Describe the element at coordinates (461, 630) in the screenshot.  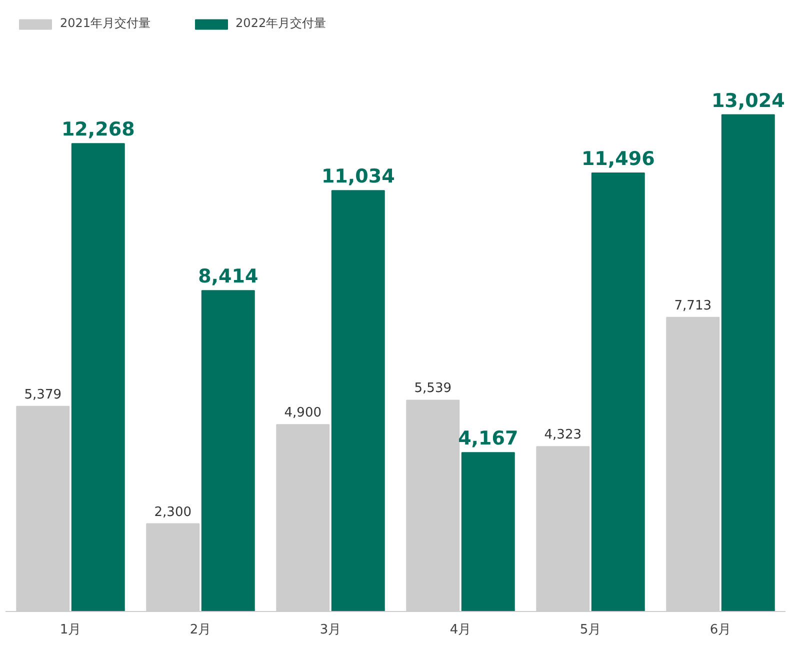
I see `x-tick-label: 4月` at that location.